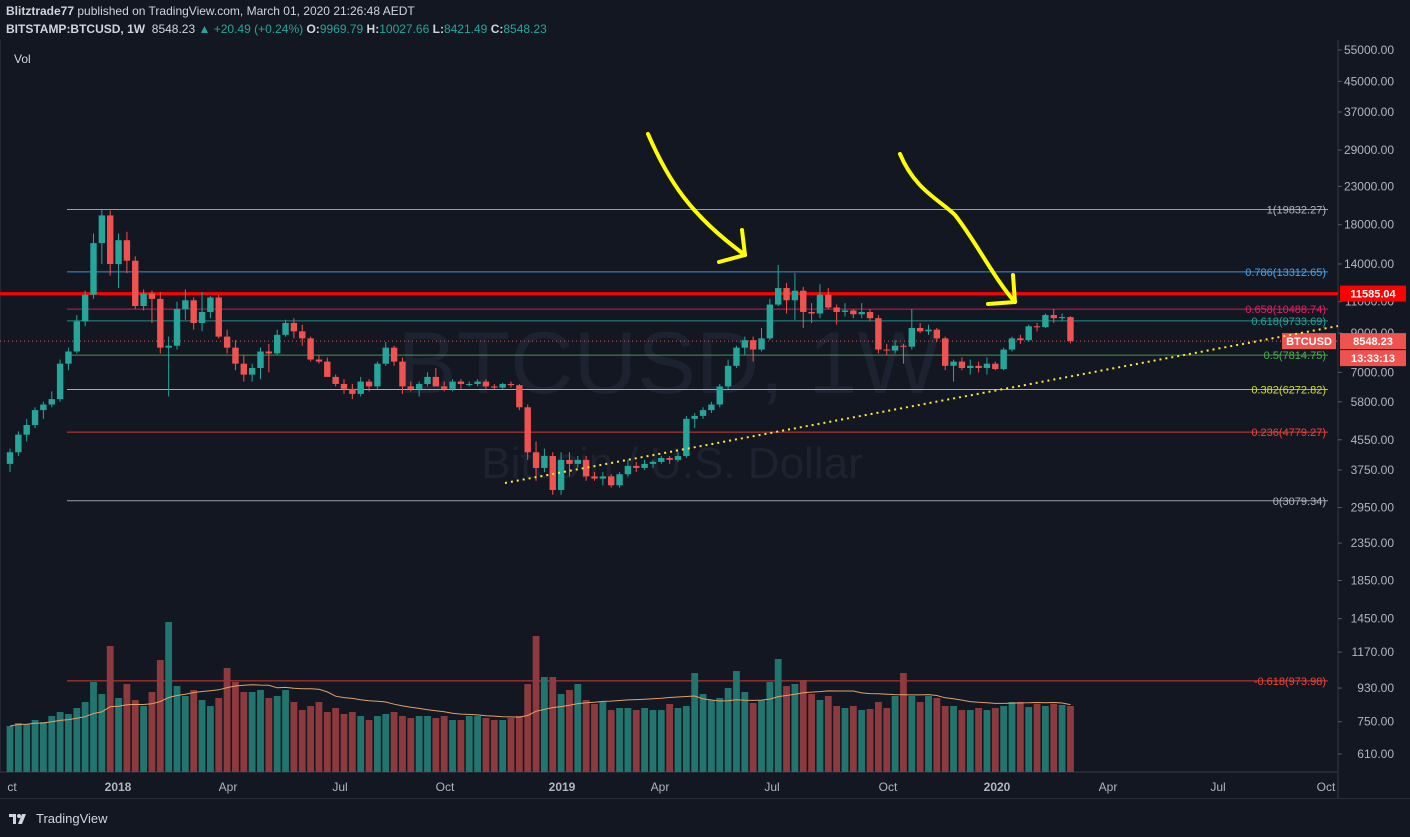  Describe the element at coordinates (1001, 289) in the screenshot. I see `annotation-arrow-2-head` at that location.